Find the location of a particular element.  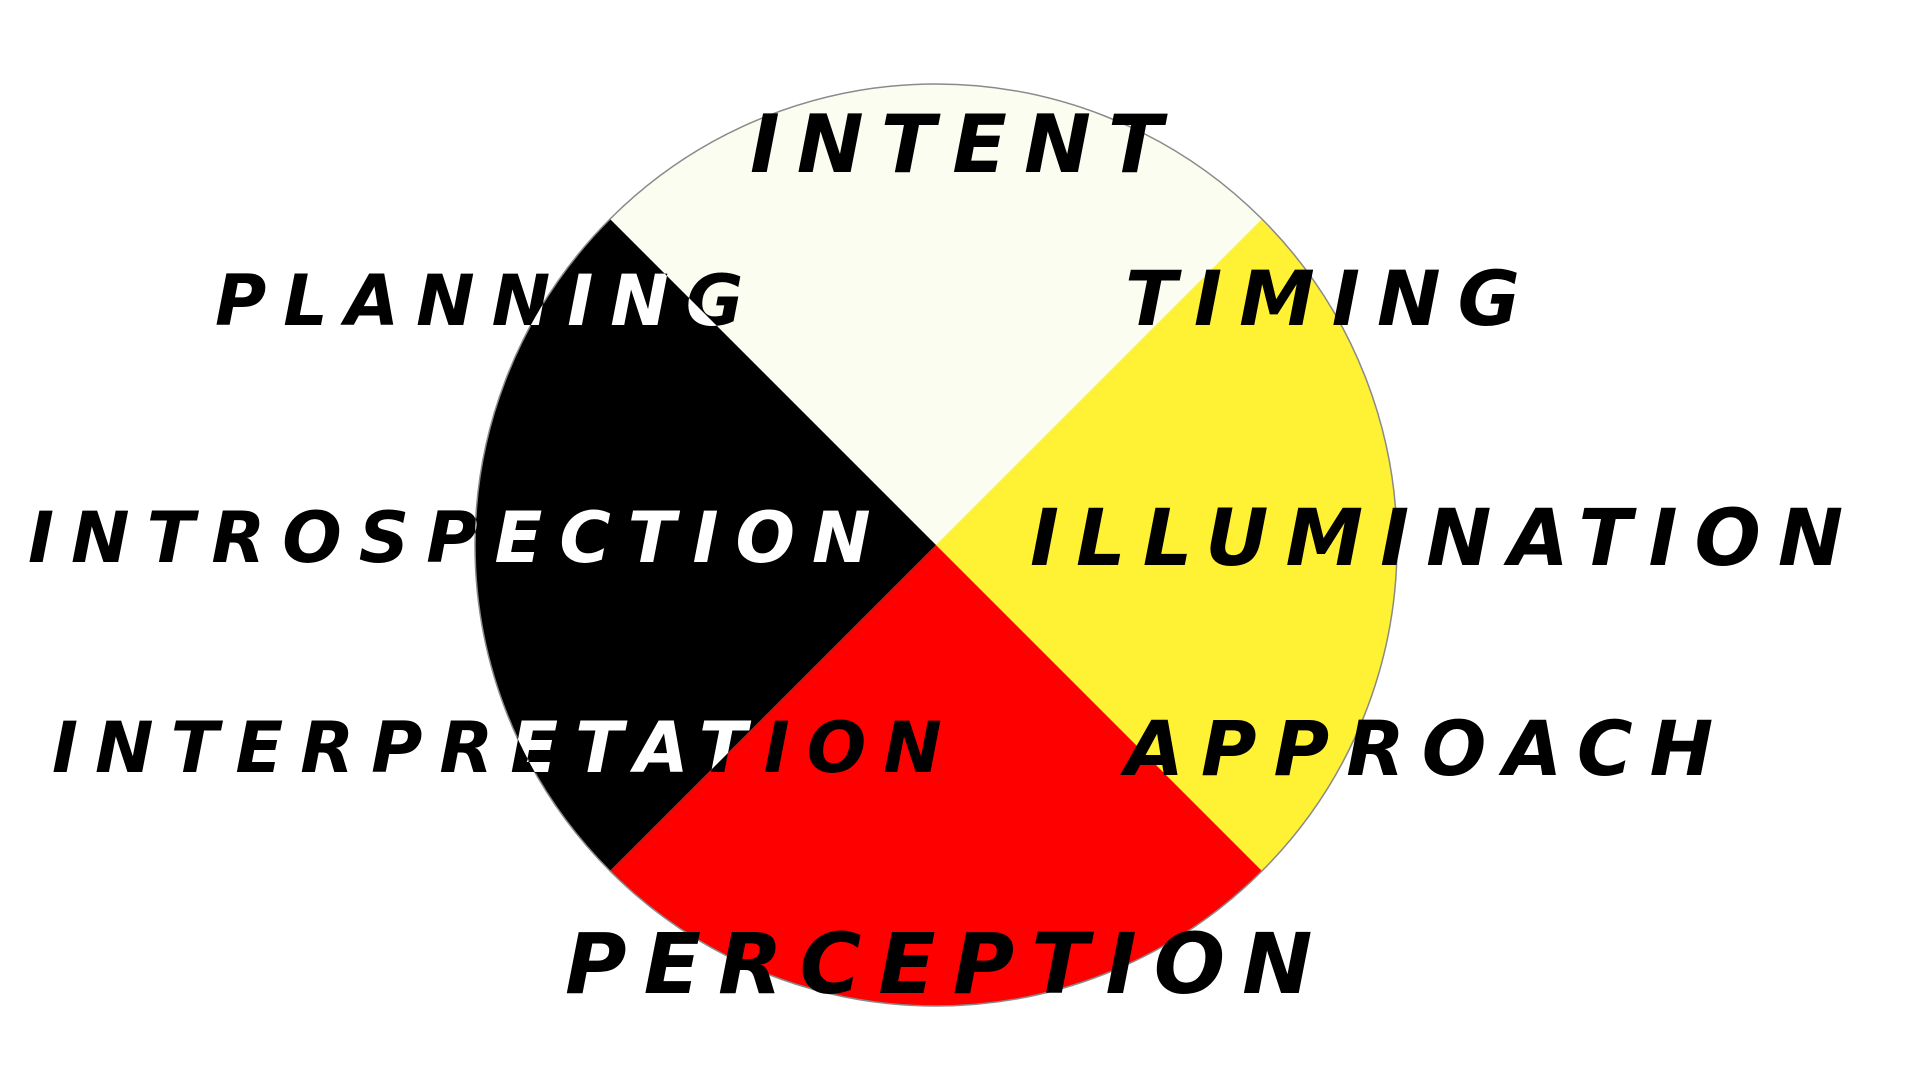

label-interpretation: INTERPRETATION is located at coordinates (505, 748).